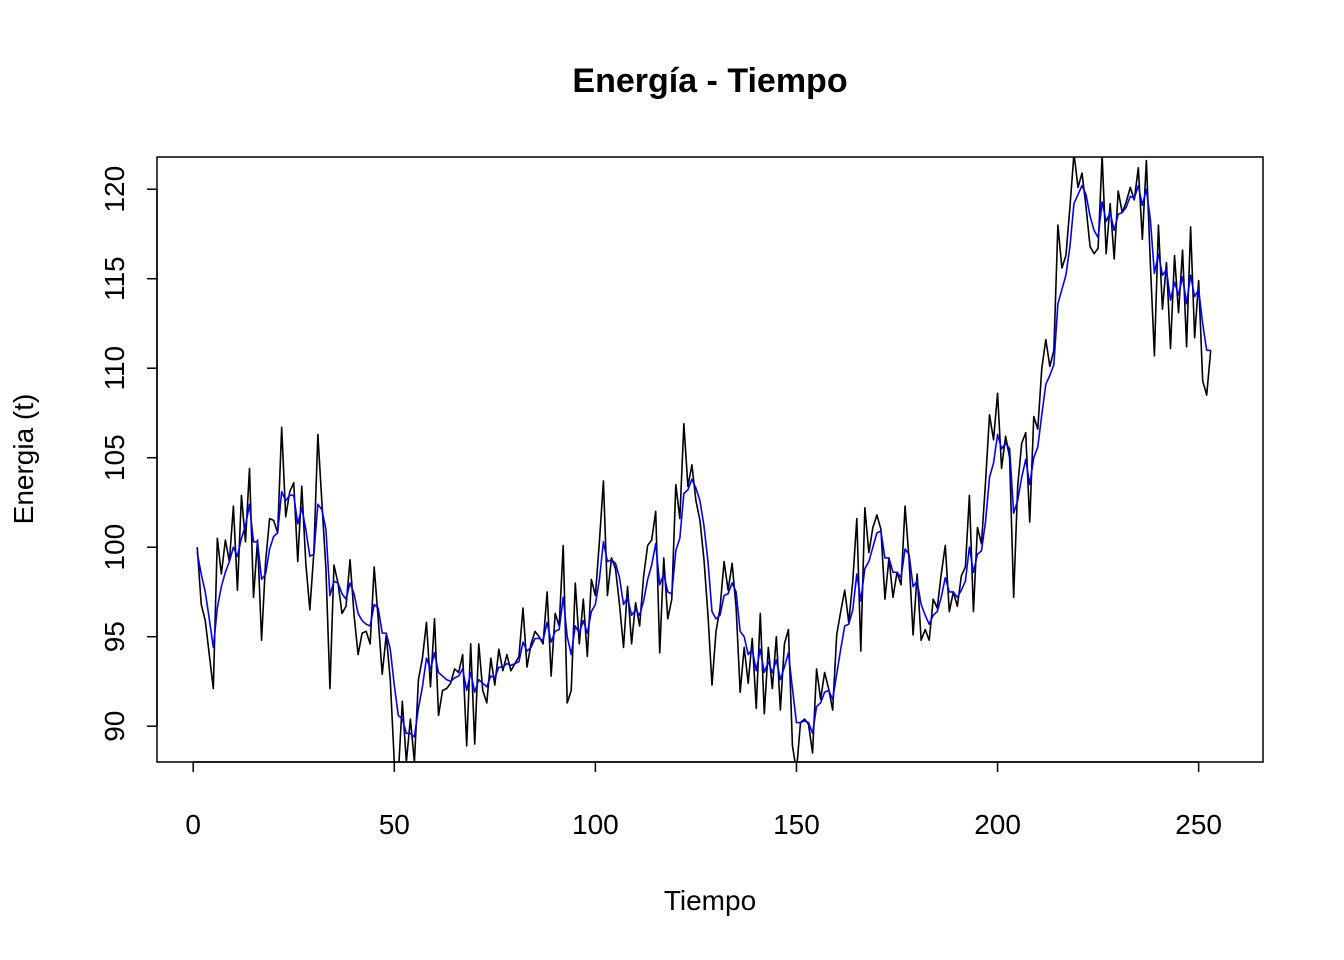 The width and height of the screenshot is (1344, 960). I want to click on y-axis: 90 95 100 105 110 115 120, so click(128, 454).